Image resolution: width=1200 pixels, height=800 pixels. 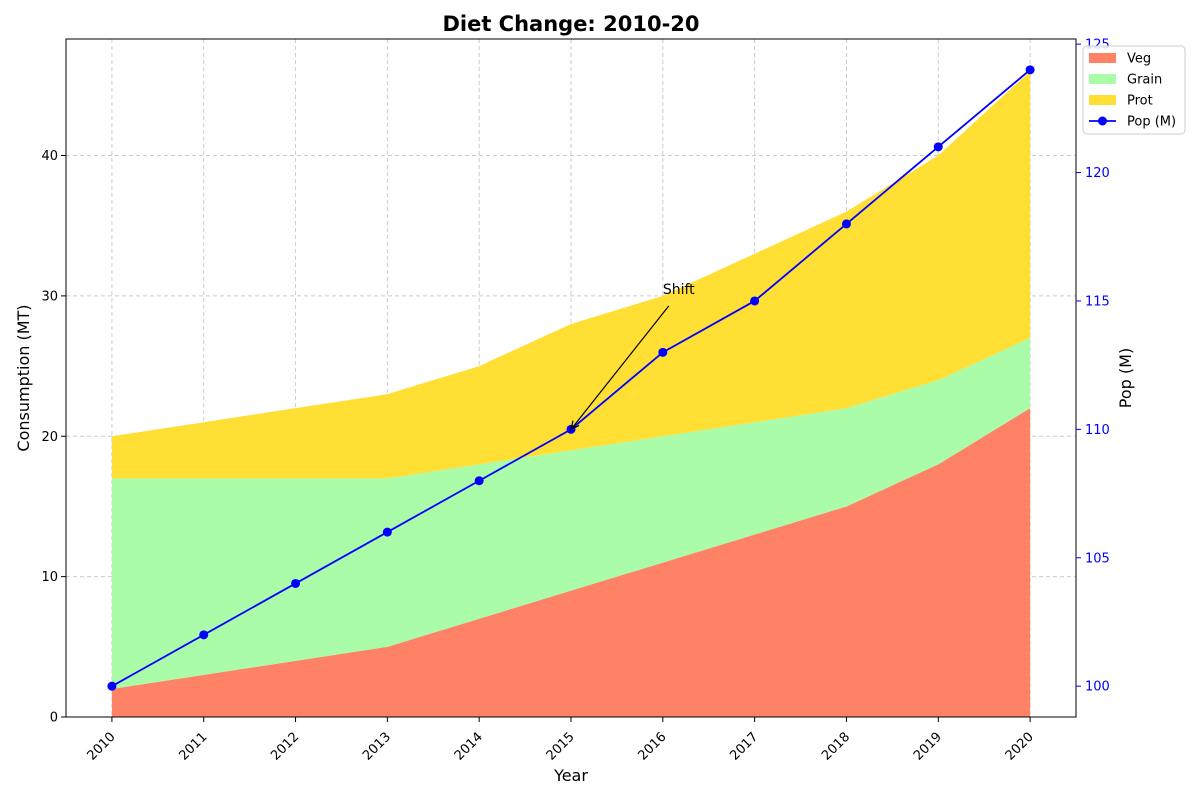 What do you see at coordinates (49, 296) in the screenshot?
I see `y-tick-label: 30` at bounding box center [49, 296].